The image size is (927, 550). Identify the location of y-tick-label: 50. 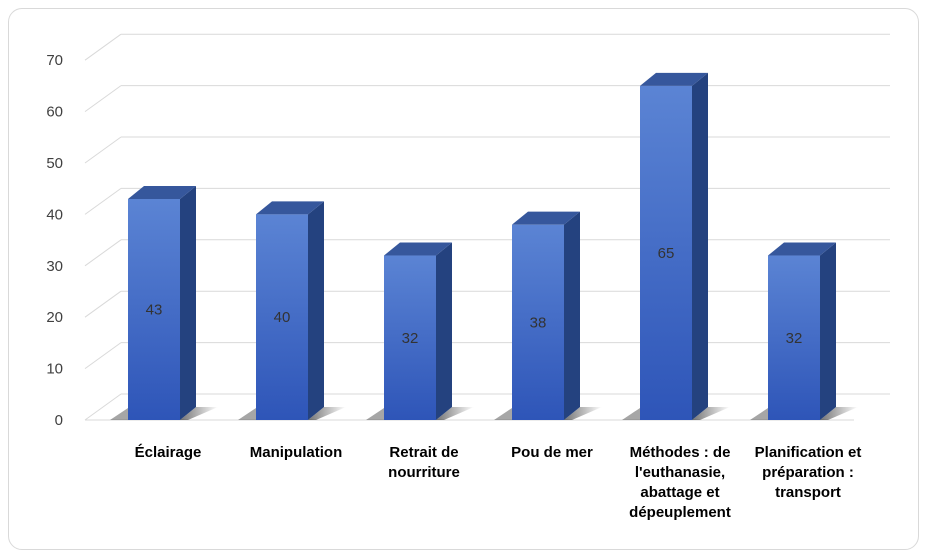
(54, 163).